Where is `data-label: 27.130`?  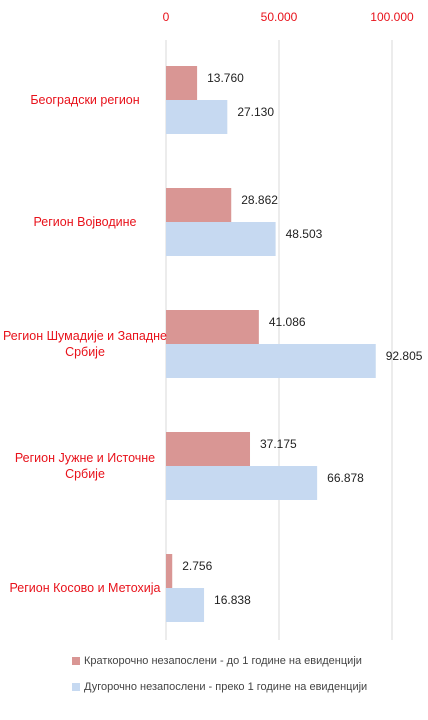
data-label: 27.130 is located at coordinates (255, 112).